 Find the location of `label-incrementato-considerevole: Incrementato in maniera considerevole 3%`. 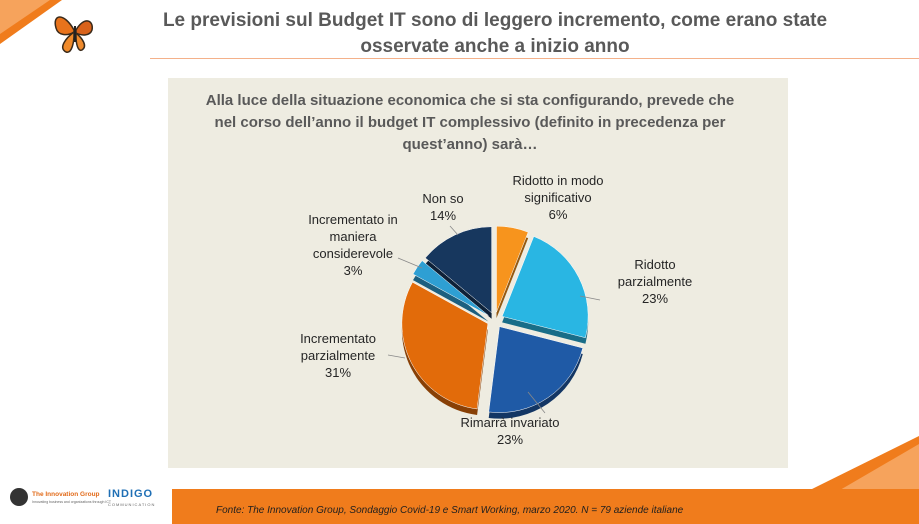

label-incrementato-considerevole: Incrementato in maniera considerevole 3% is located at coordinates (353, 245).